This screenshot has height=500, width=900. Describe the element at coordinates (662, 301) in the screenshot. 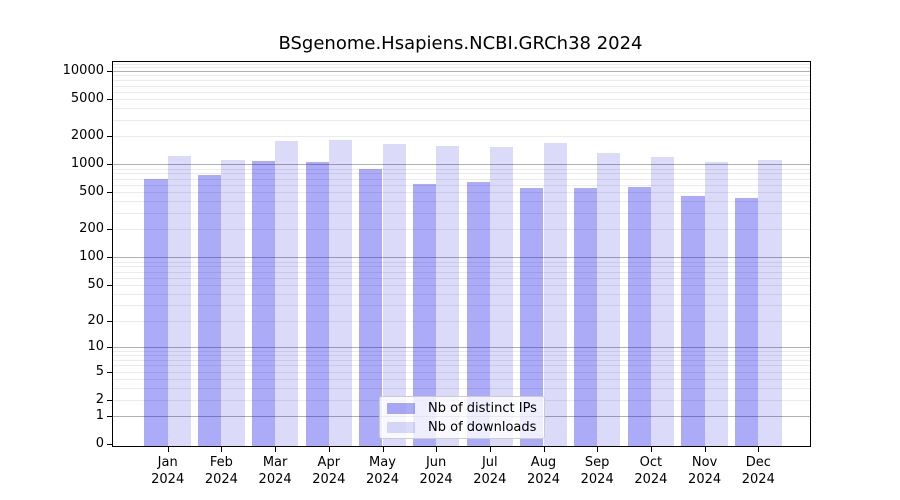

I see `bar-nb-of-downloads-oct` at that location.